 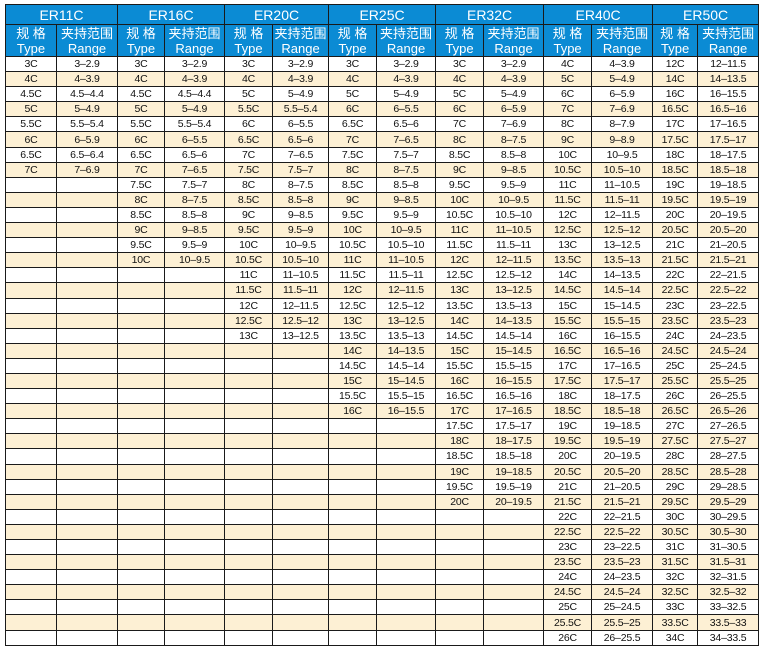 I want to click on type-cell: 19.5C, so click(x=568, y=441).